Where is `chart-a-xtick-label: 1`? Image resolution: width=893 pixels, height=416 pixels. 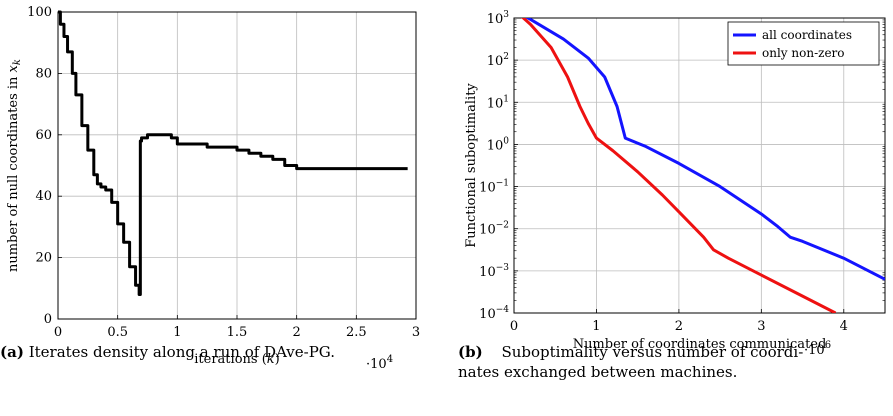 chart-a-xtick-label: 1 is located at coordinates (177, 332).